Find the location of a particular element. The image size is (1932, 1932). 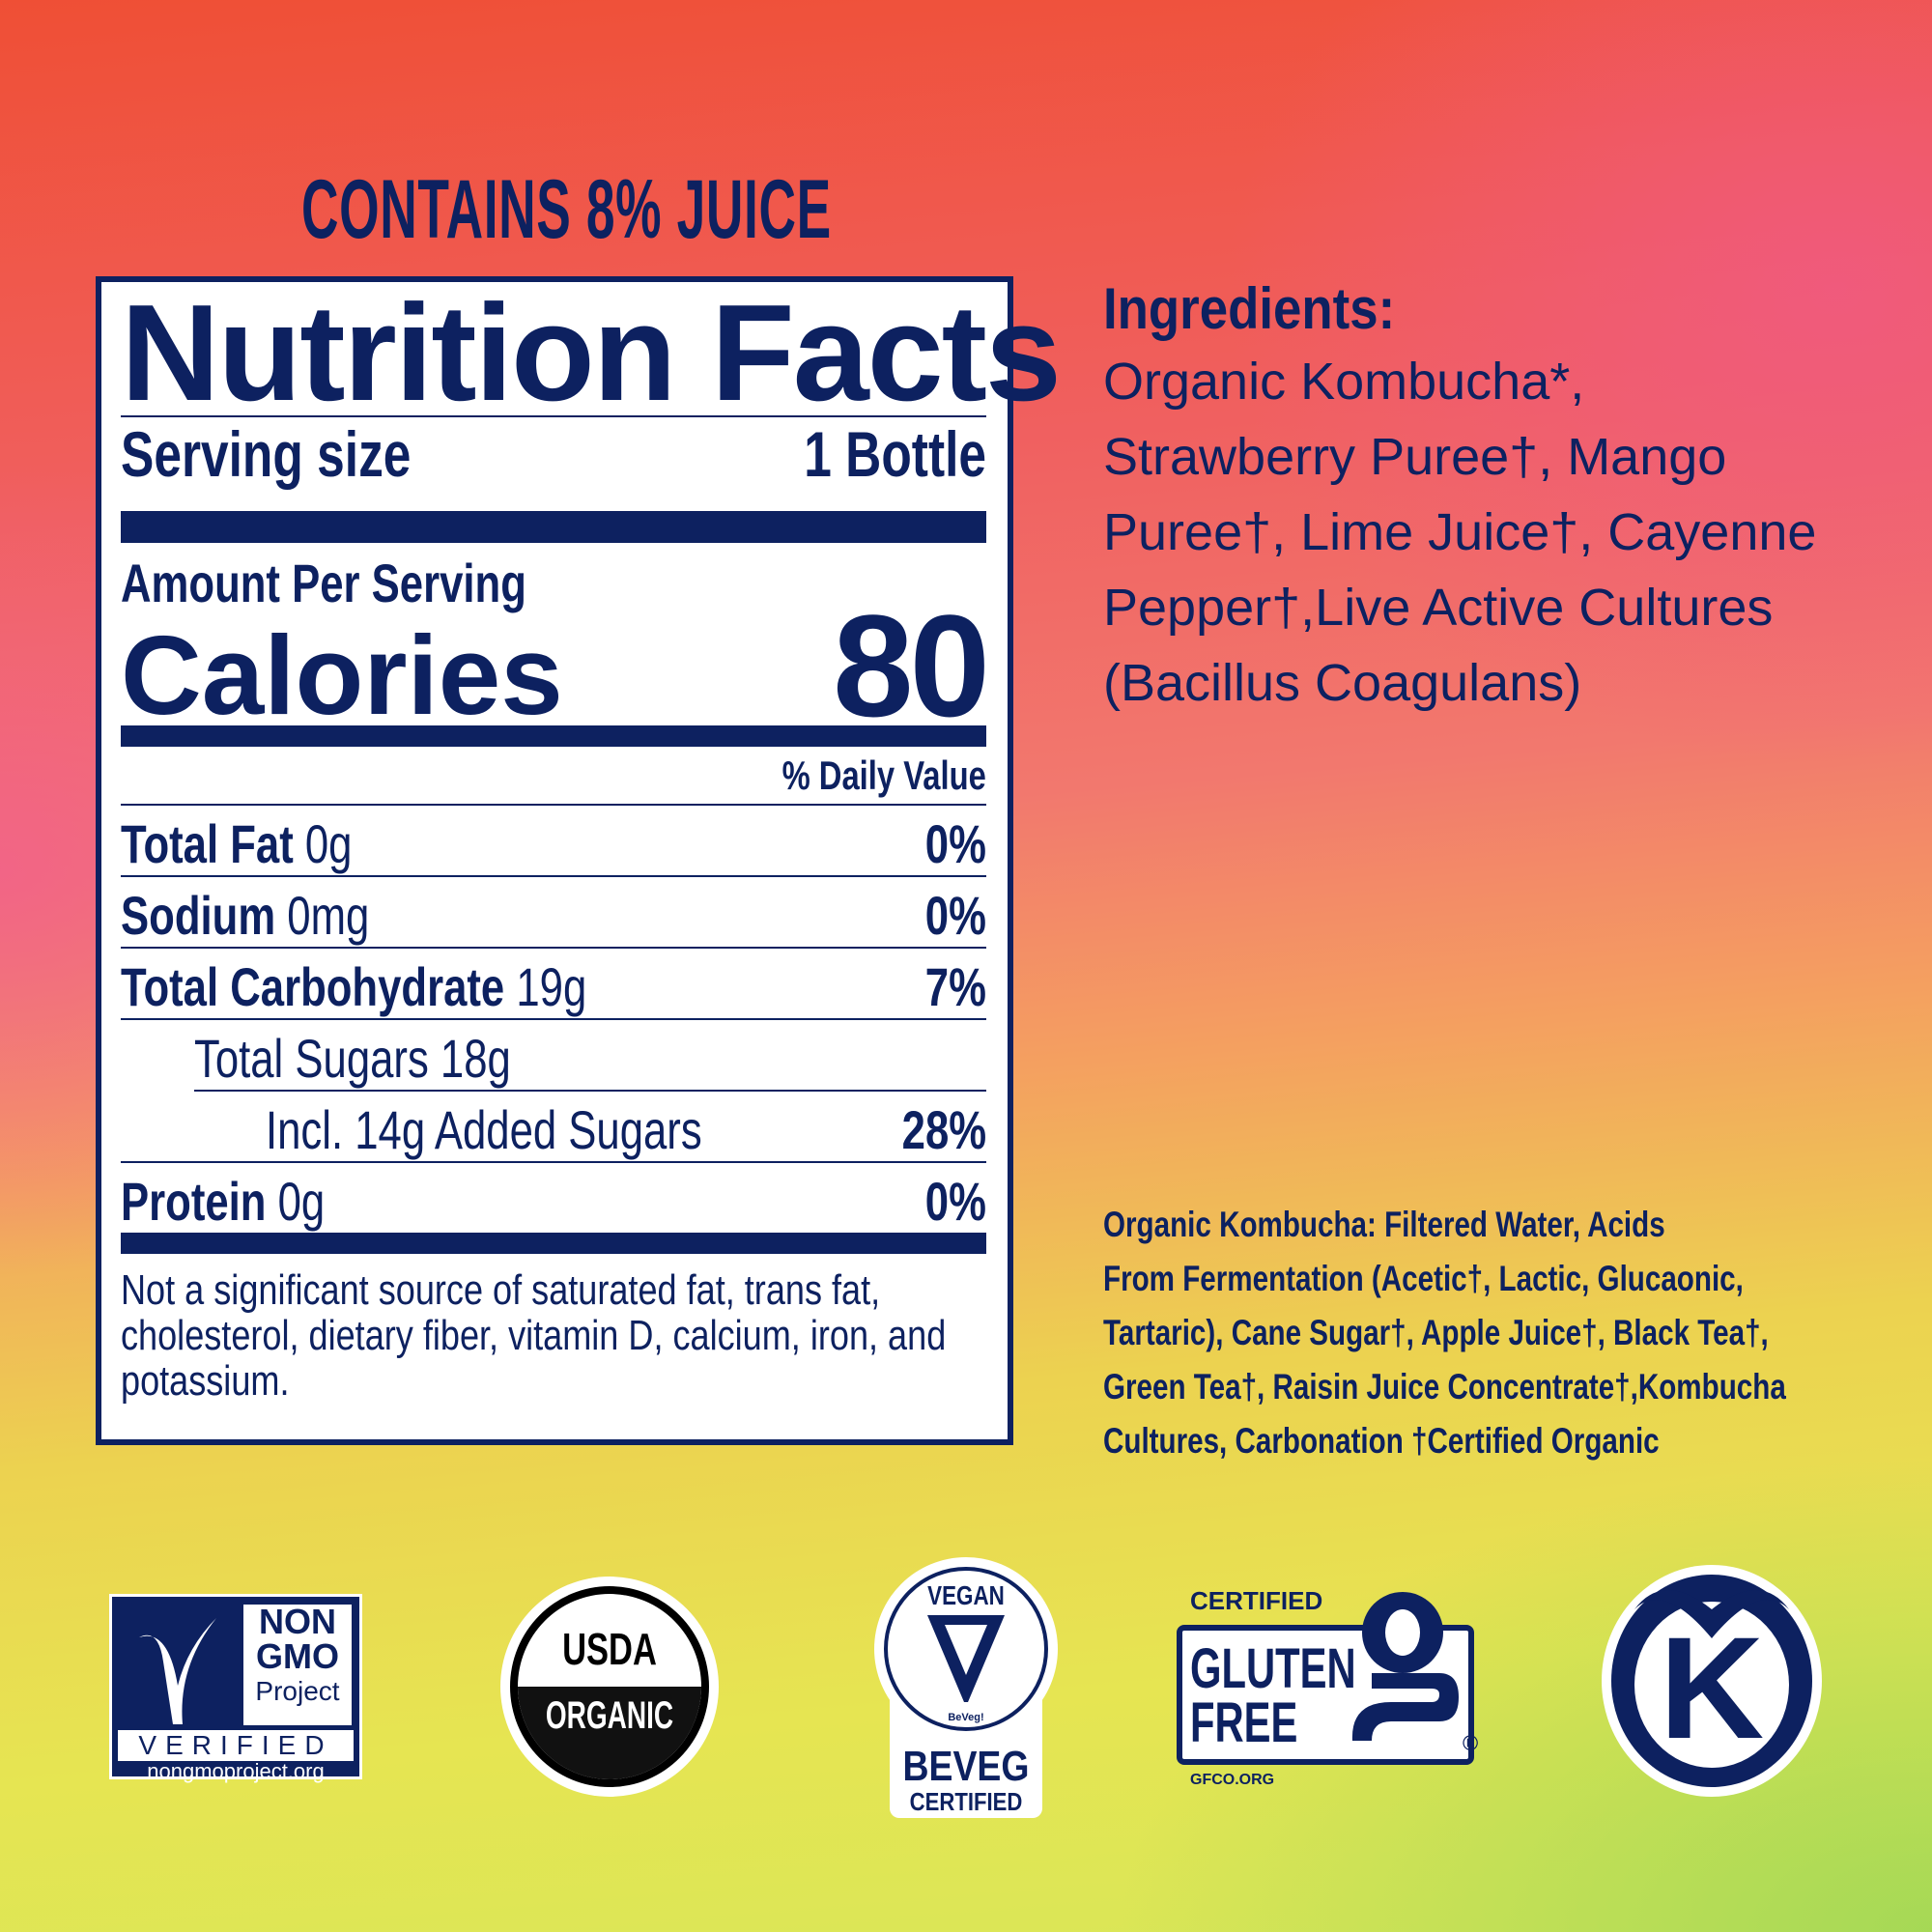

v-mark-icon is located at coordinates (966, 1658).